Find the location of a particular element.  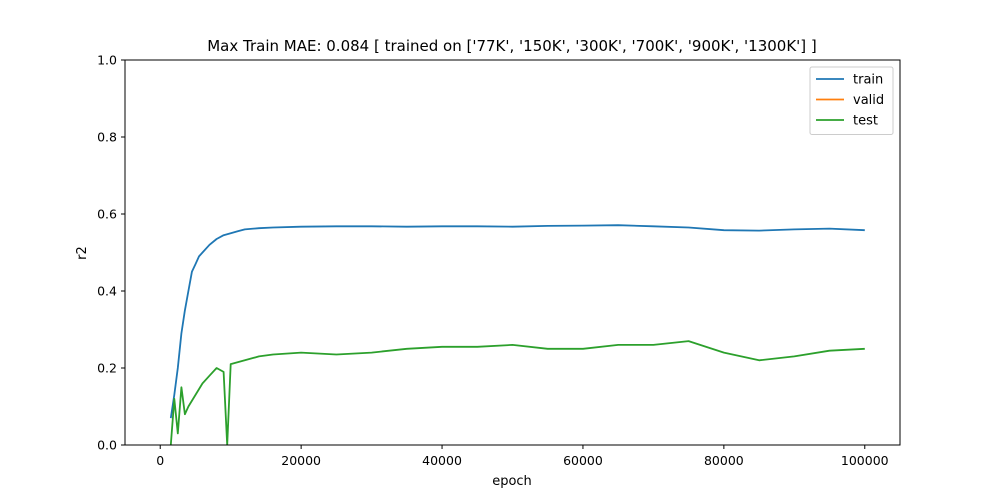

y-tick-label: 0.0 is located at coordinates (107, 445).